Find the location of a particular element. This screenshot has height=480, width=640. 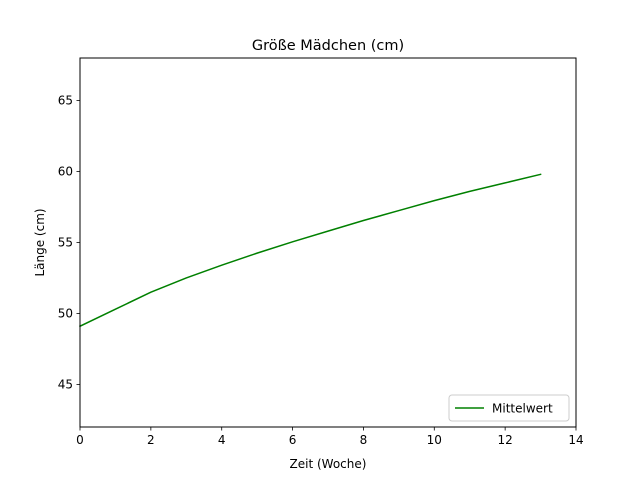

x-tick-label: 10 is located at coordinates (434, 440).